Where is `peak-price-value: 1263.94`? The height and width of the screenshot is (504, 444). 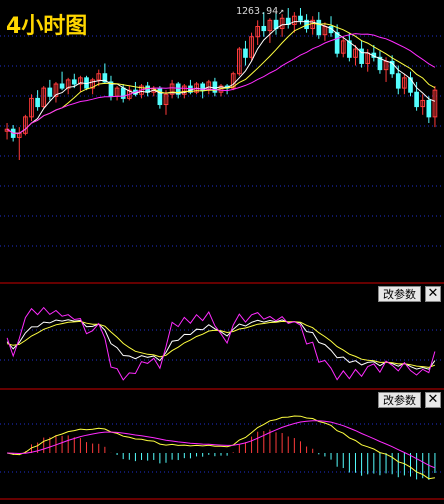 peak-price-value: 1263.94 is located at coordinates (257, 11).